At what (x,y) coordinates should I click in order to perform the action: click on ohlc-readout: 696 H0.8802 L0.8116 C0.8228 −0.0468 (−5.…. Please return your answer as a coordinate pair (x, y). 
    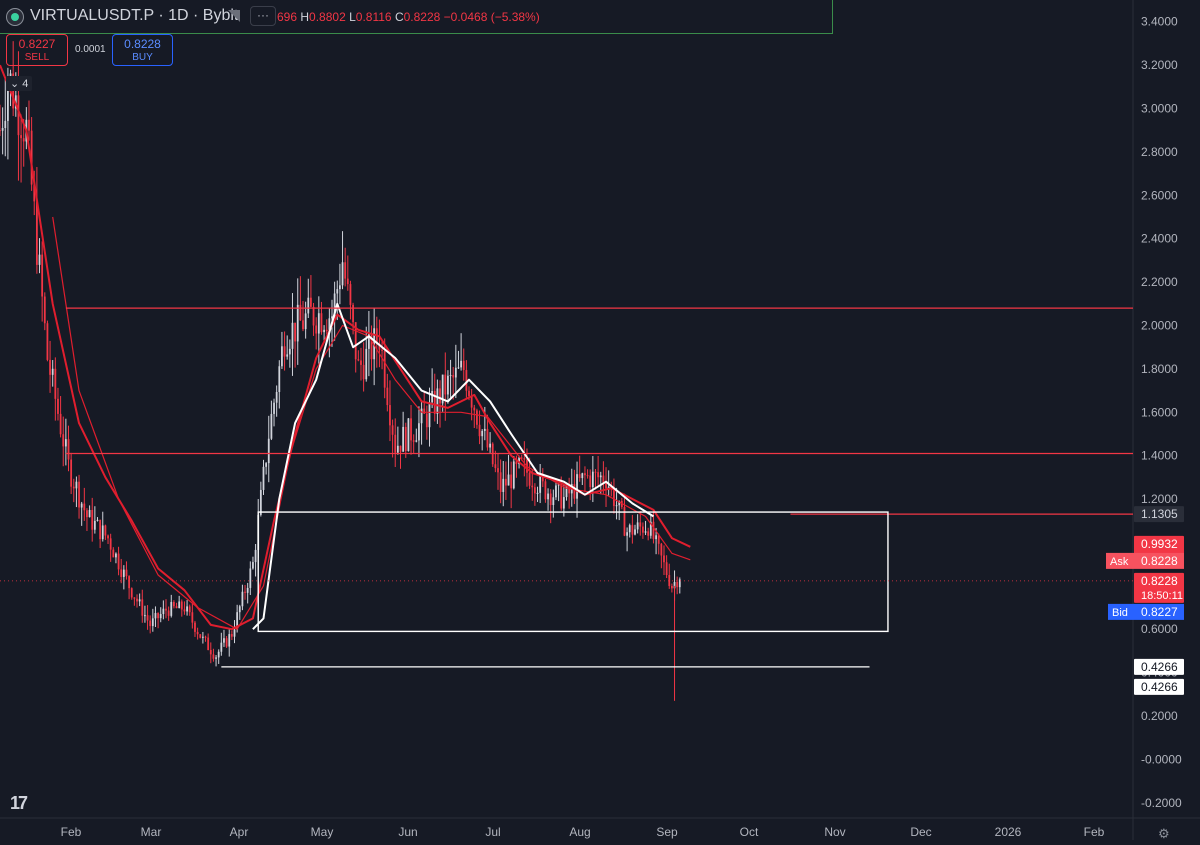
    Looking at the image, I should click on (408, 17).